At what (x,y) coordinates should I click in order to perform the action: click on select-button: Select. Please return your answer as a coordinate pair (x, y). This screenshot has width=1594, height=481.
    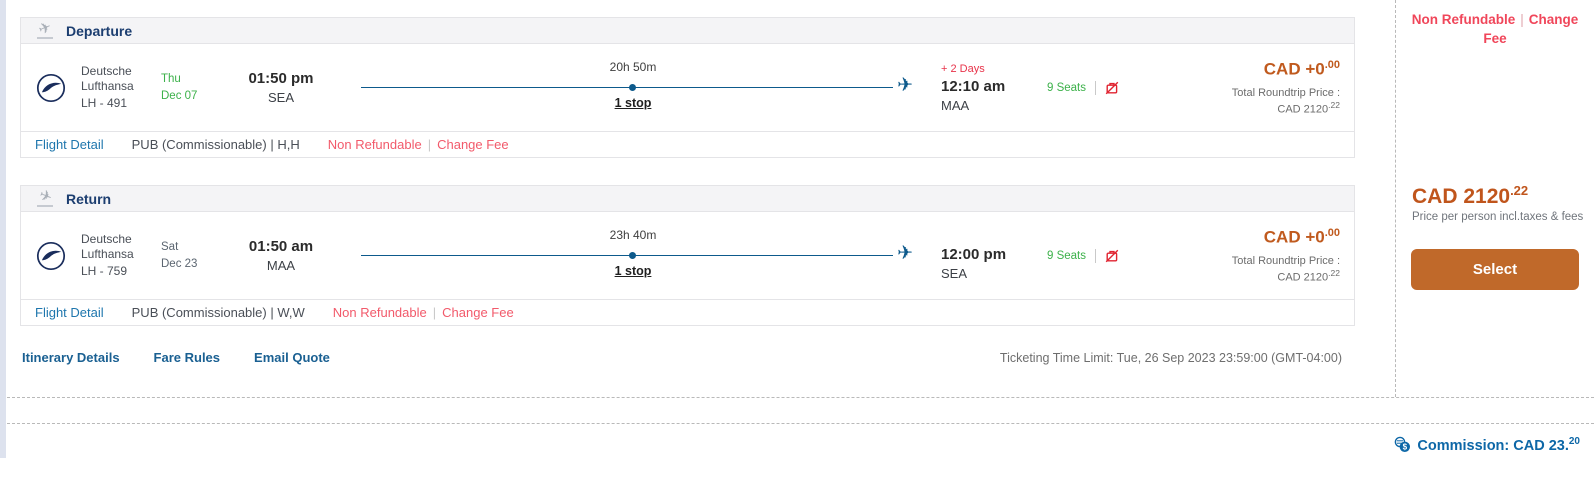
    Looking at the image, I should click on (1495, 269).